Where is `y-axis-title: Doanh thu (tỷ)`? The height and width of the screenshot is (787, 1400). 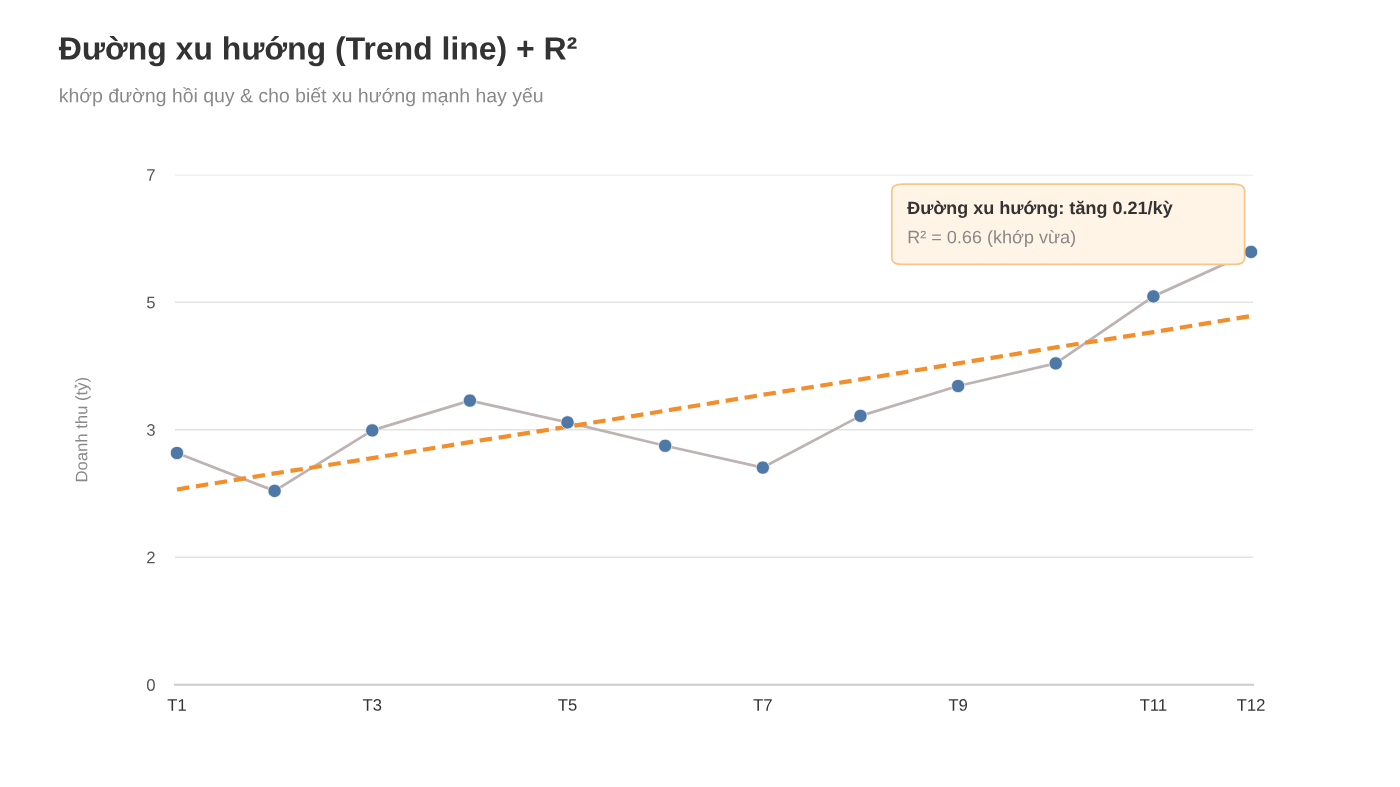
y-axis-title: Doanh thu (tỷ) is located at coordinates (82, 429).